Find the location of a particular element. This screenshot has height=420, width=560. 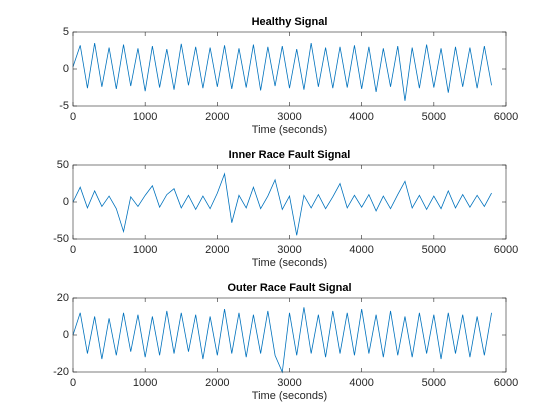

y-tick-label: 5 is located at coordinates (66, 32).